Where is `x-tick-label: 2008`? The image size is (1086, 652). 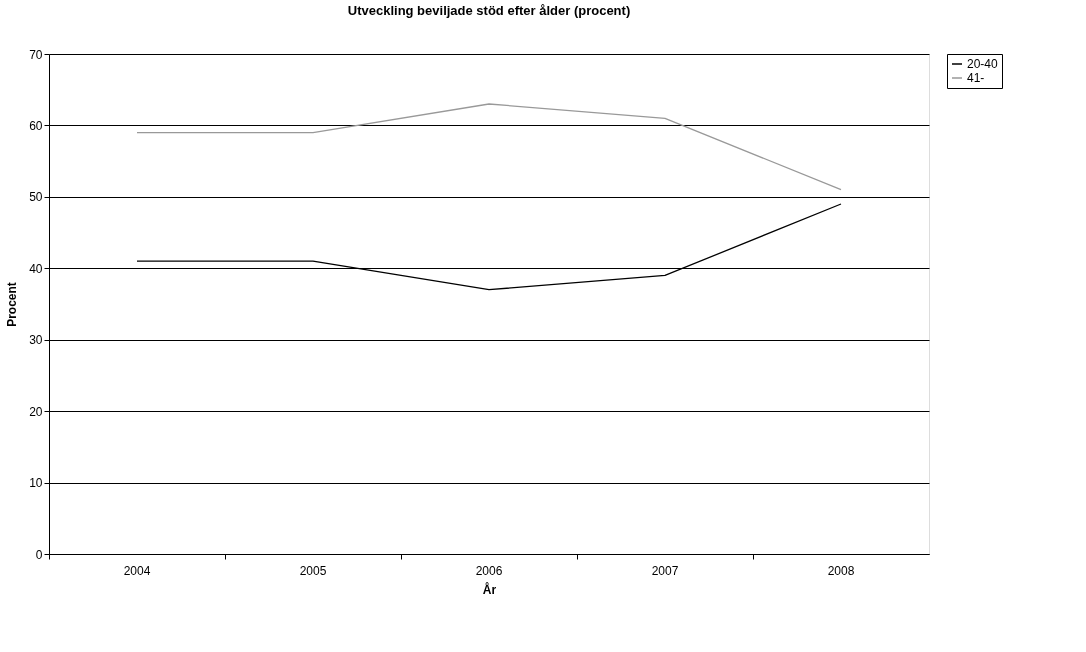
x-tick-label: 2008 is located at coordinates (841, 570).